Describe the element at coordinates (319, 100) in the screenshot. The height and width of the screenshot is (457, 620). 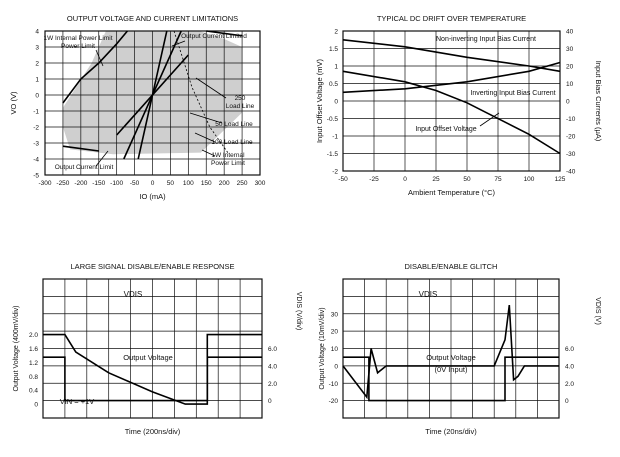
I see `y-axis-label: Input Offset Voltage (mV)` at that location.